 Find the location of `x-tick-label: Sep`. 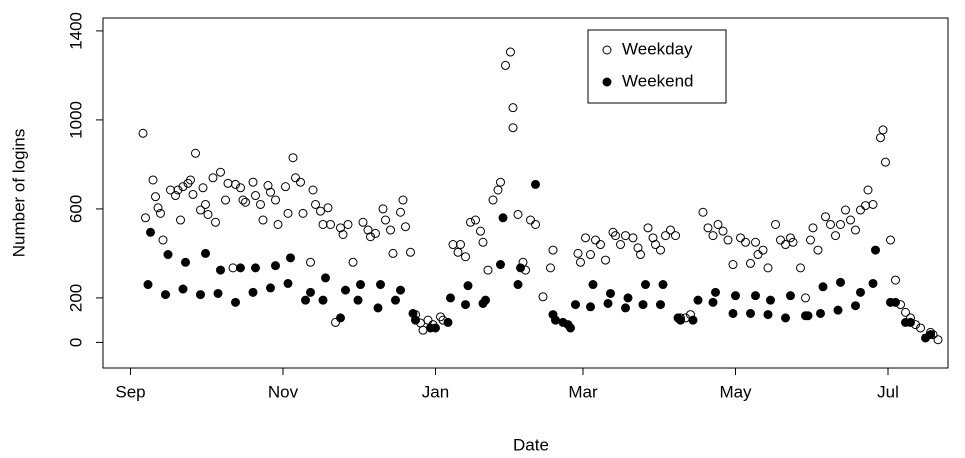

x-tick-label: Sep is located at coordinates (130, 391).